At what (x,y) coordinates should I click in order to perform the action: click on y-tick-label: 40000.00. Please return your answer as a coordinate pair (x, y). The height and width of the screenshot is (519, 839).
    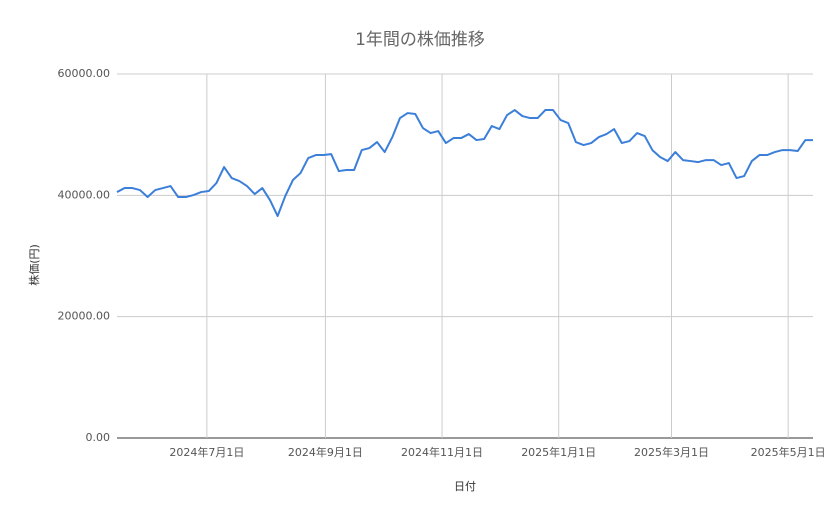
    Looking at the image, I should click on (84, 194).